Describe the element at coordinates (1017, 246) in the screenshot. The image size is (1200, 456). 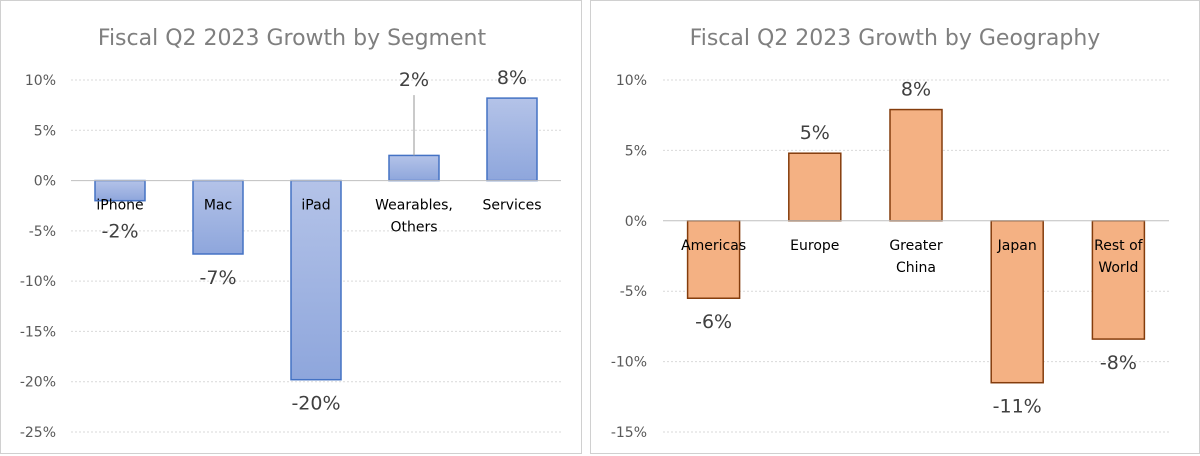
I see `category-label: Japan` at that location.